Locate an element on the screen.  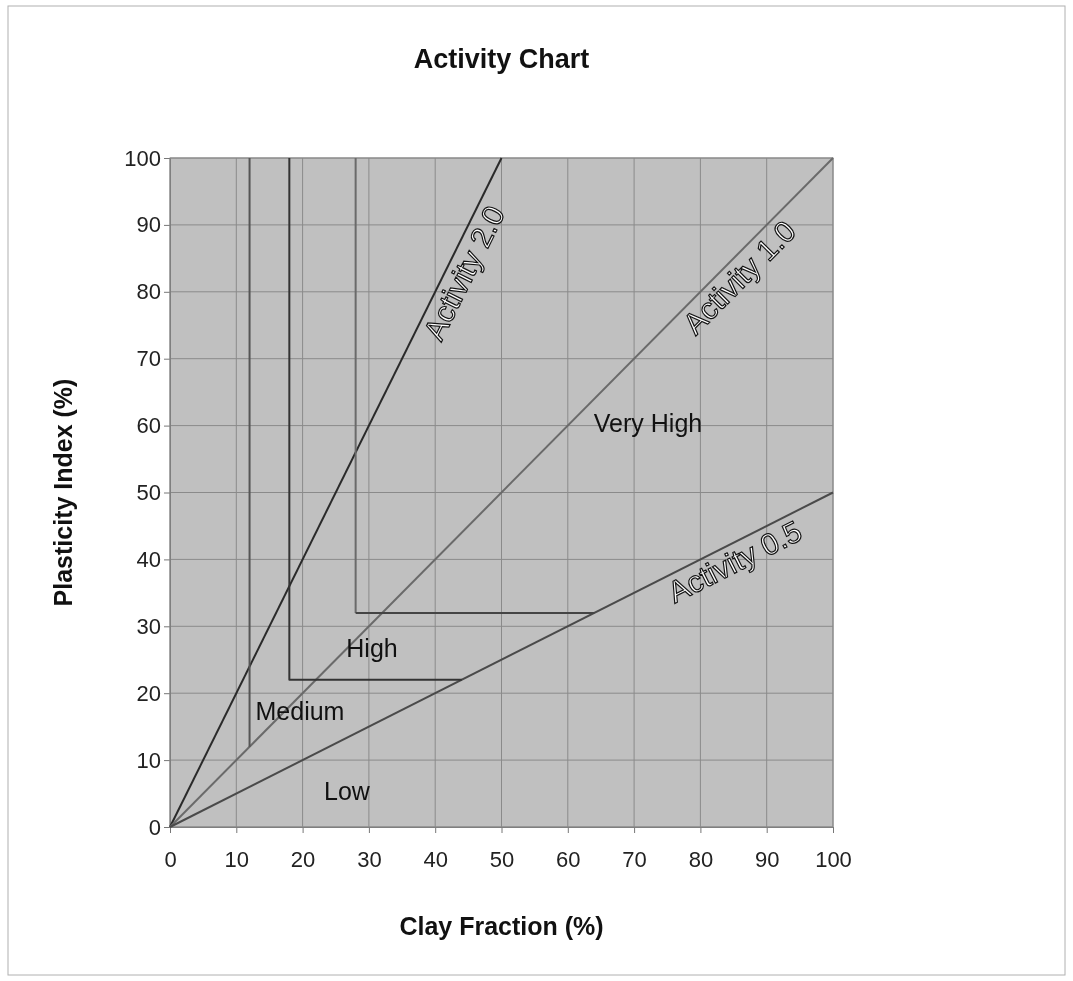
chart-title: Activity Chart is located at coordinates (501, 59).